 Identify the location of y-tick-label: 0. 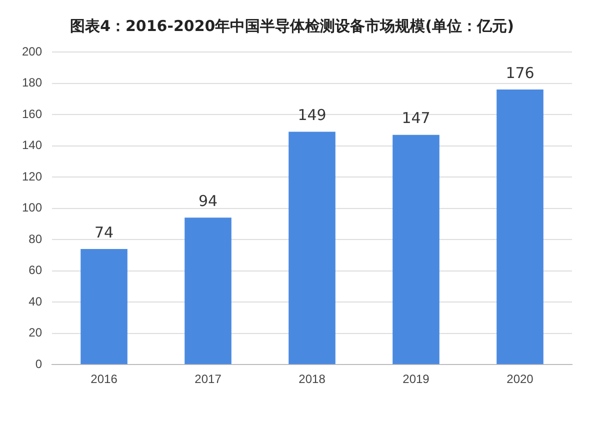
(38, 363).